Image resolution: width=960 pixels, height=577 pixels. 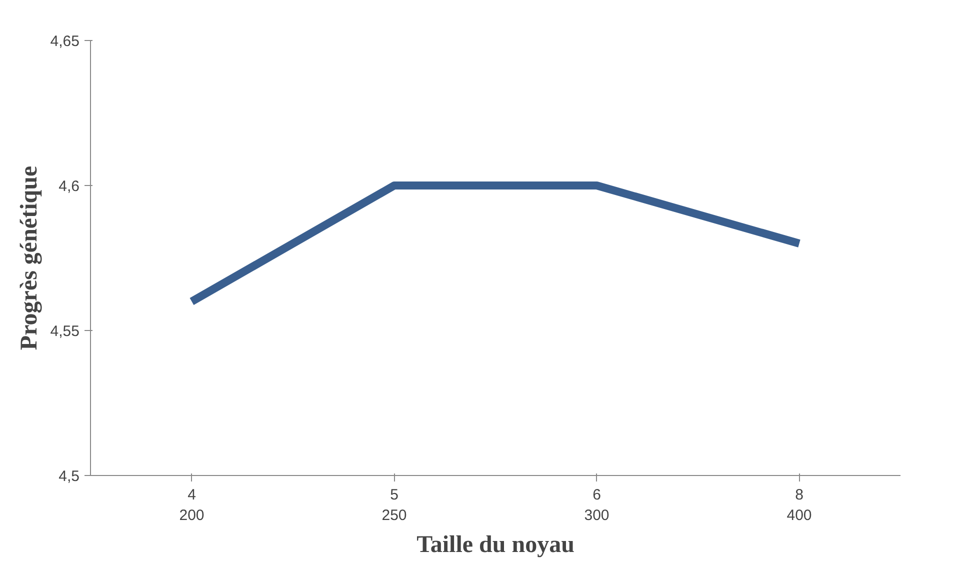 I want to click on y-tick-label: 4,6, so click(x=69, y=186).